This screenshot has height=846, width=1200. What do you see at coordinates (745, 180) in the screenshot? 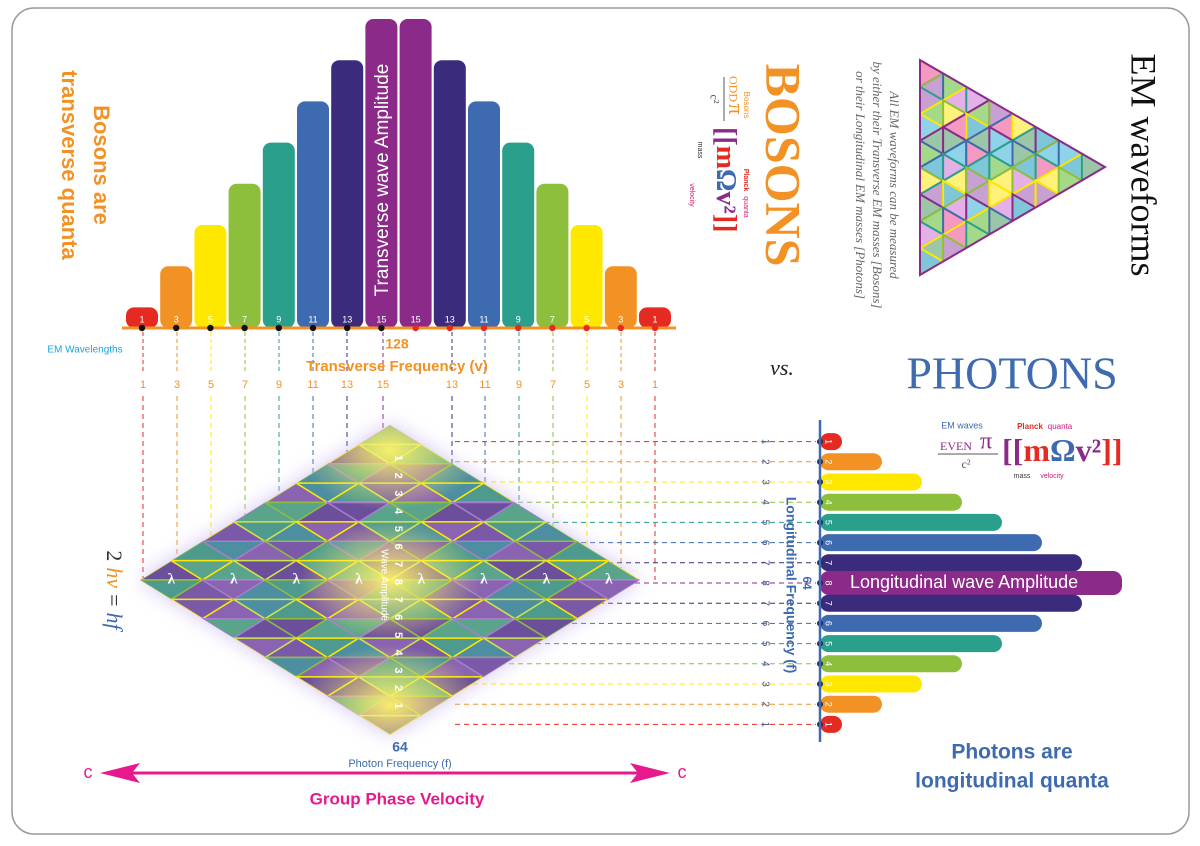
I see `formula-planck: Planck` at bounding box center [745, 180].